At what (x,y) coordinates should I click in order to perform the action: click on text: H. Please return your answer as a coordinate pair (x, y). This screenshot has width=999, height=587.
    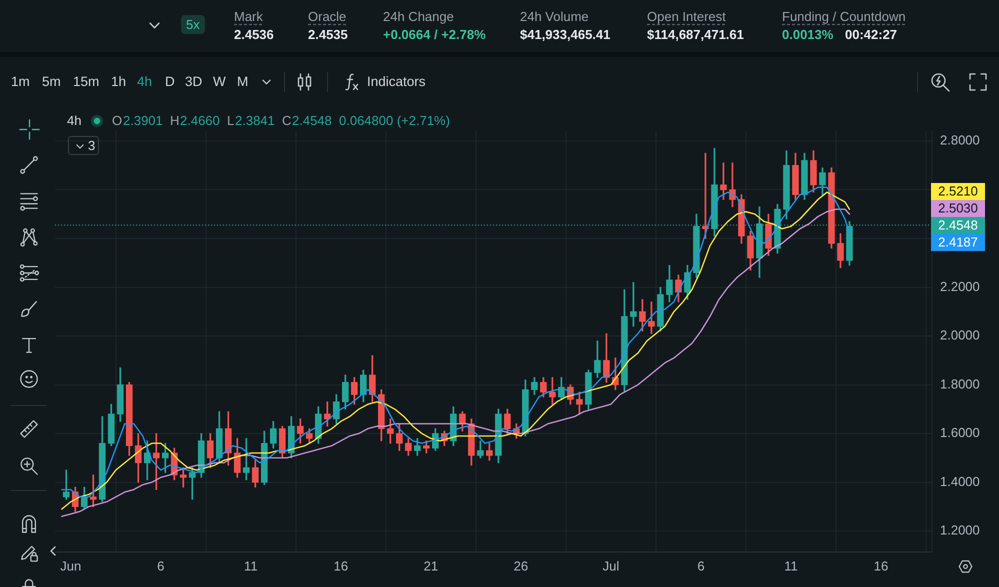
    Looking at the image, I should click on (175, 121).